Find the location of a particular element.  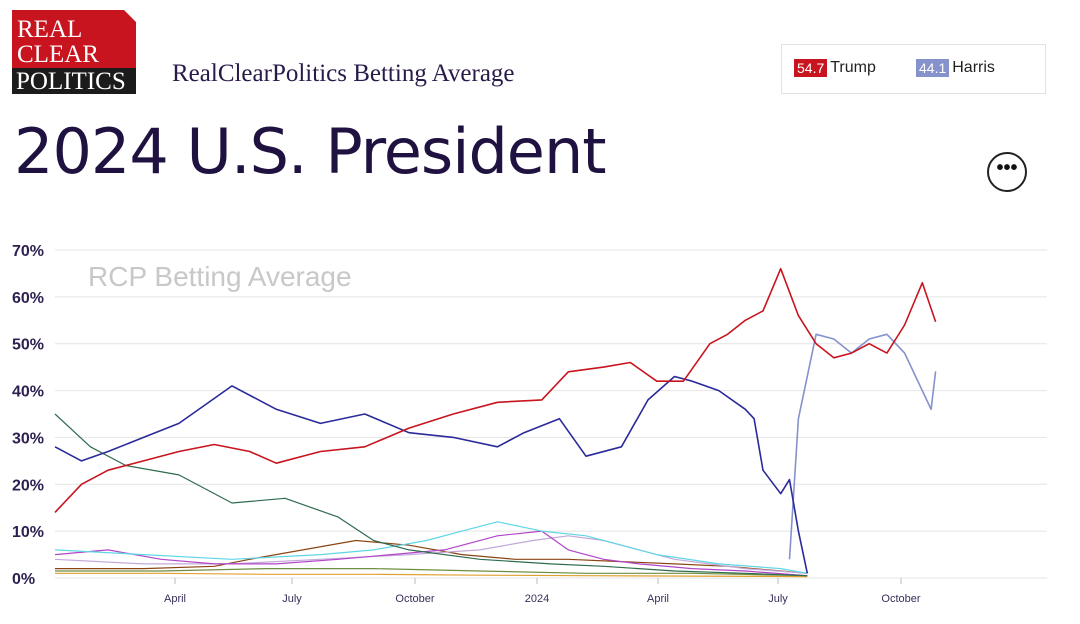

brand-title: RealClearPolitics Betting Average is located at coordinates (343, 73).